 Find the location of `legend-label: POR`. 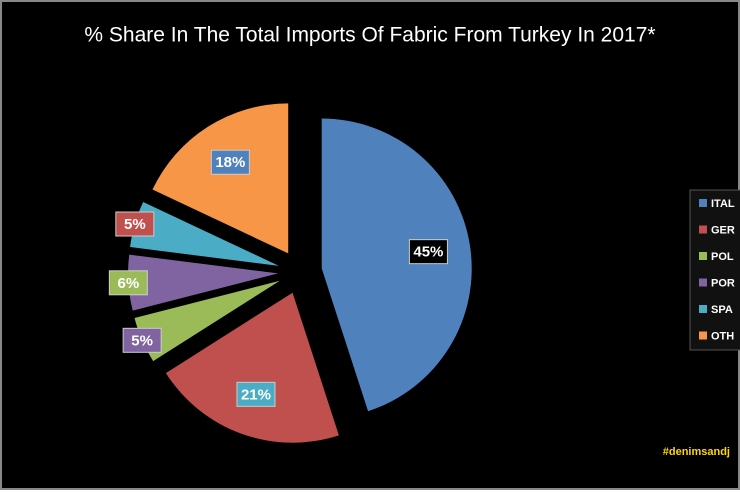

legend-label: POR is located at coordinates (723, 283).